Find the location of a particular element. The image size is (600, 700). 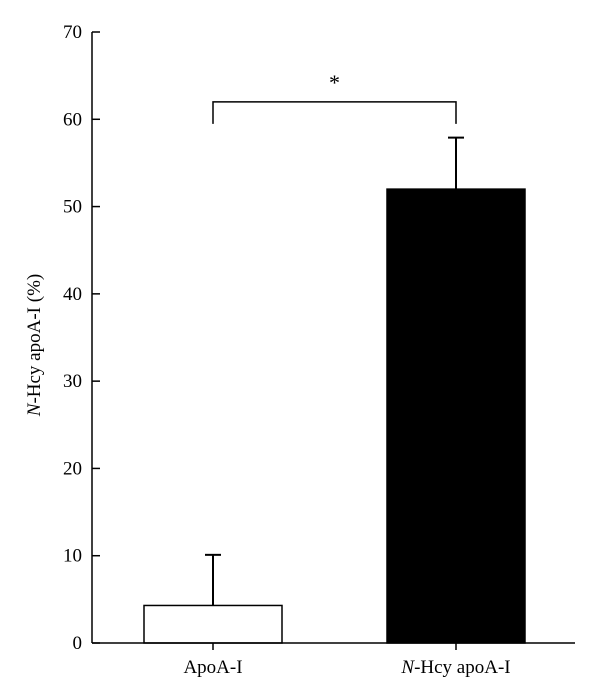

y-axis-title: N-Hcy apoA-I (%) is located at coordinates (34, 345).